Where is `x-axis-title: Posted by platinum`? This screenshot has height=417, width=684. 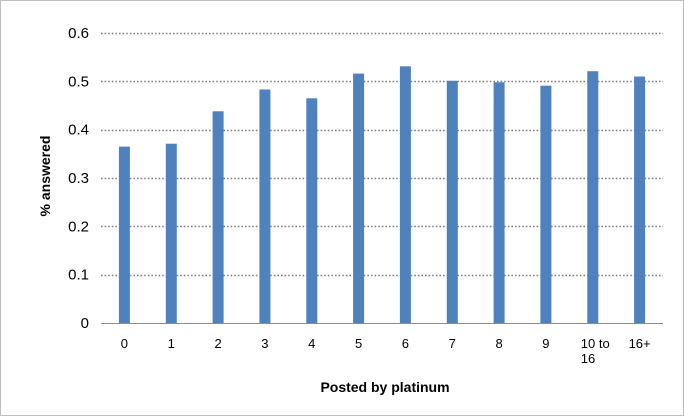
x-axis-title: Posted by platinum is located at coordinates (384, 387).